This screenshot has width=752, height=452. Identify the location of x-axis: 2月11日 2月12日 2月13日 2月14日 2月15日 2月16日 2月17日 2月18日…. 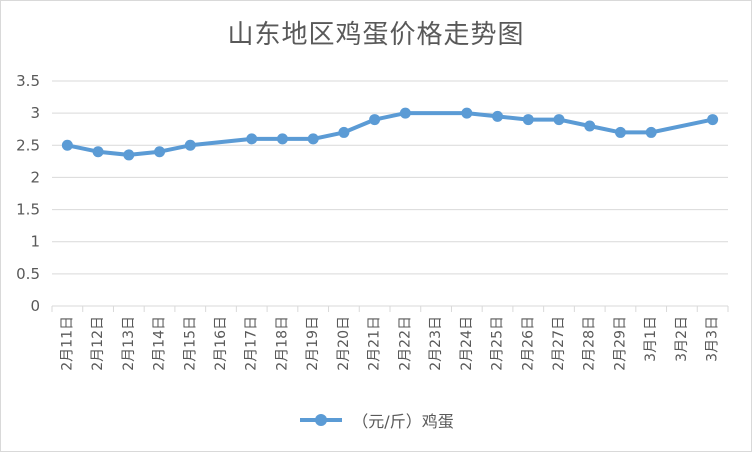
(390, 338).